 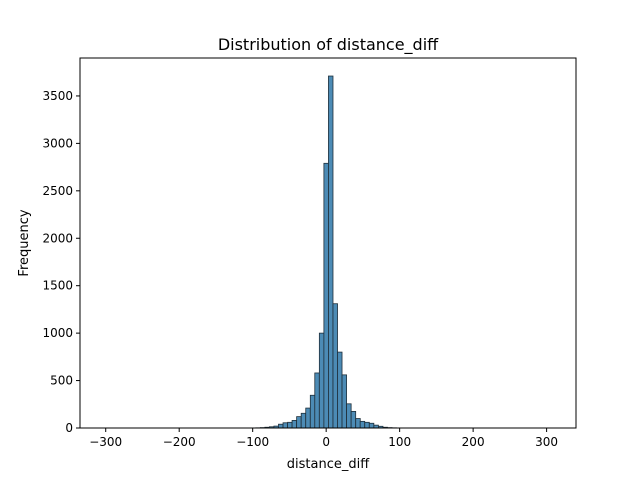 What do you see at coordinates (69, 428) in the screenshot?
I see `y-tick-label: 0` at bounding box center [69, 428].